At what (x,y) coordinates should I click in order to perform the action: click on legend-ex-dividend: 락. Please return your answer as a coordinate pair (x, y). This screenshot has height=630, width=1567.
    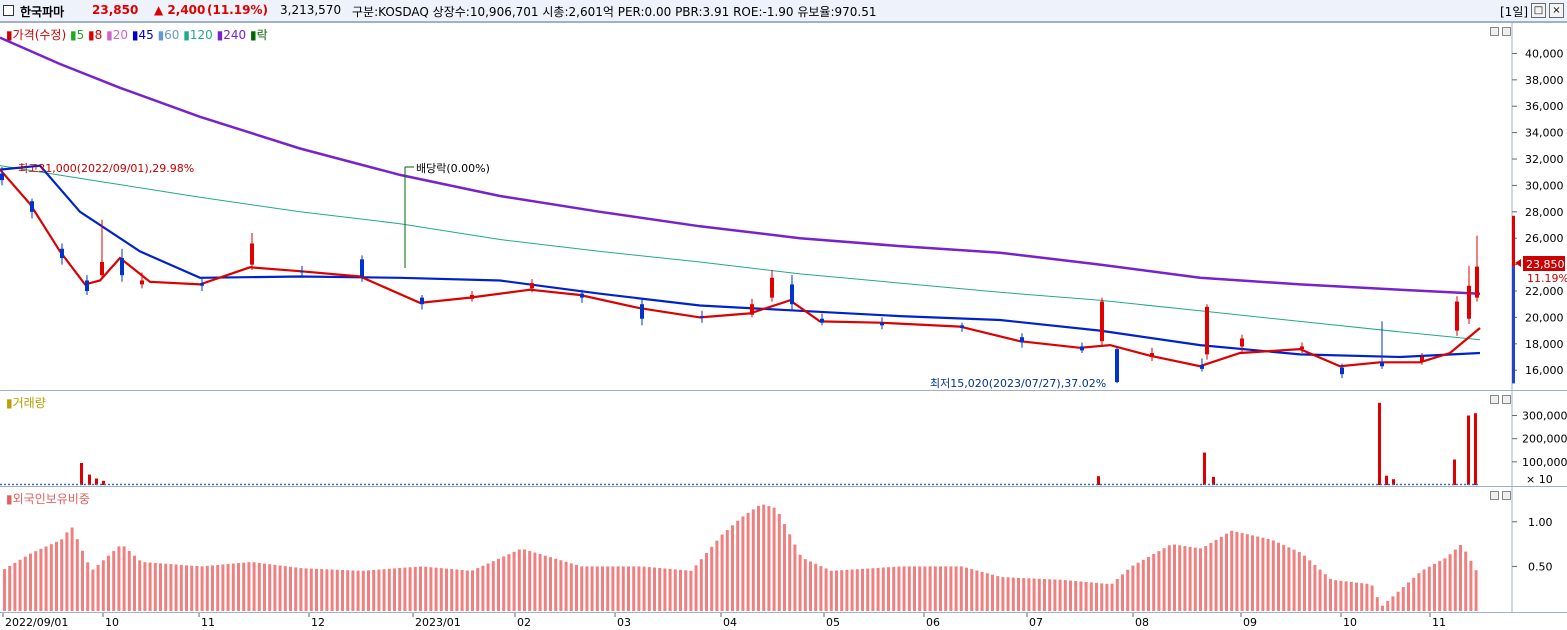
    Looking at the image, I should click on (262, 35).